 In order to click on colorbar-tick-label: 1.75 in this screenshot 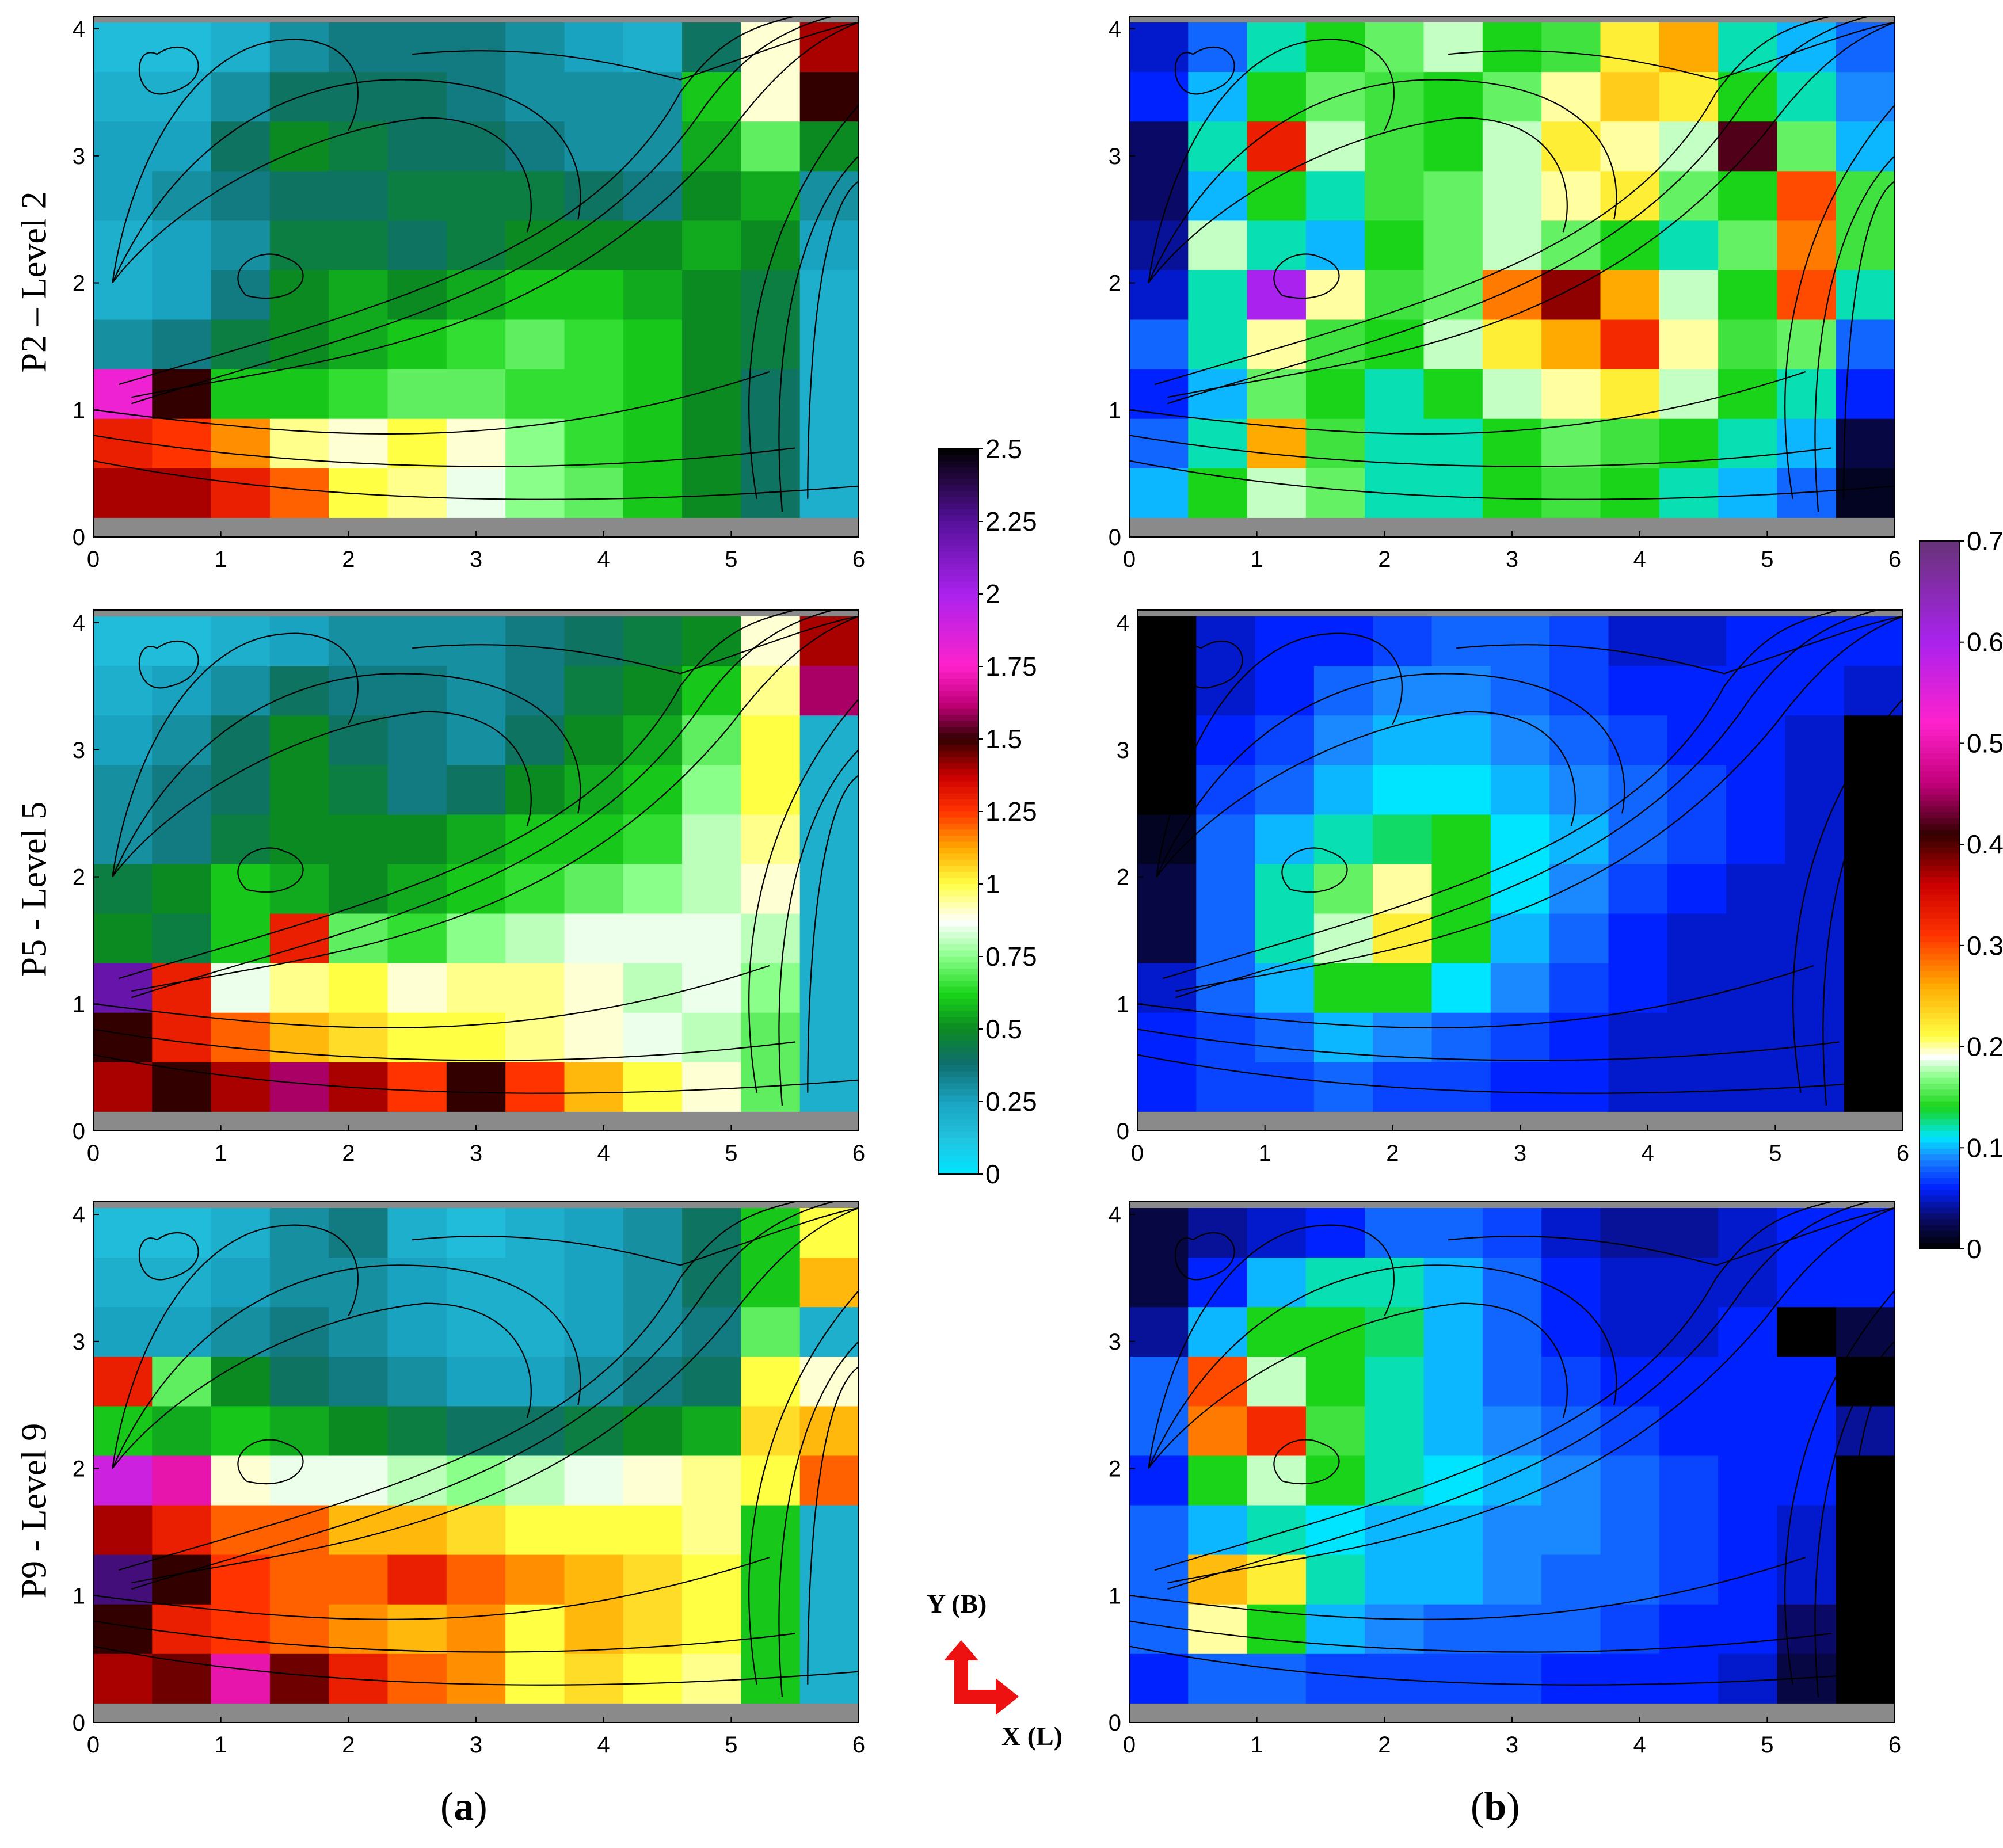, I will do `click(1011, 666)`.